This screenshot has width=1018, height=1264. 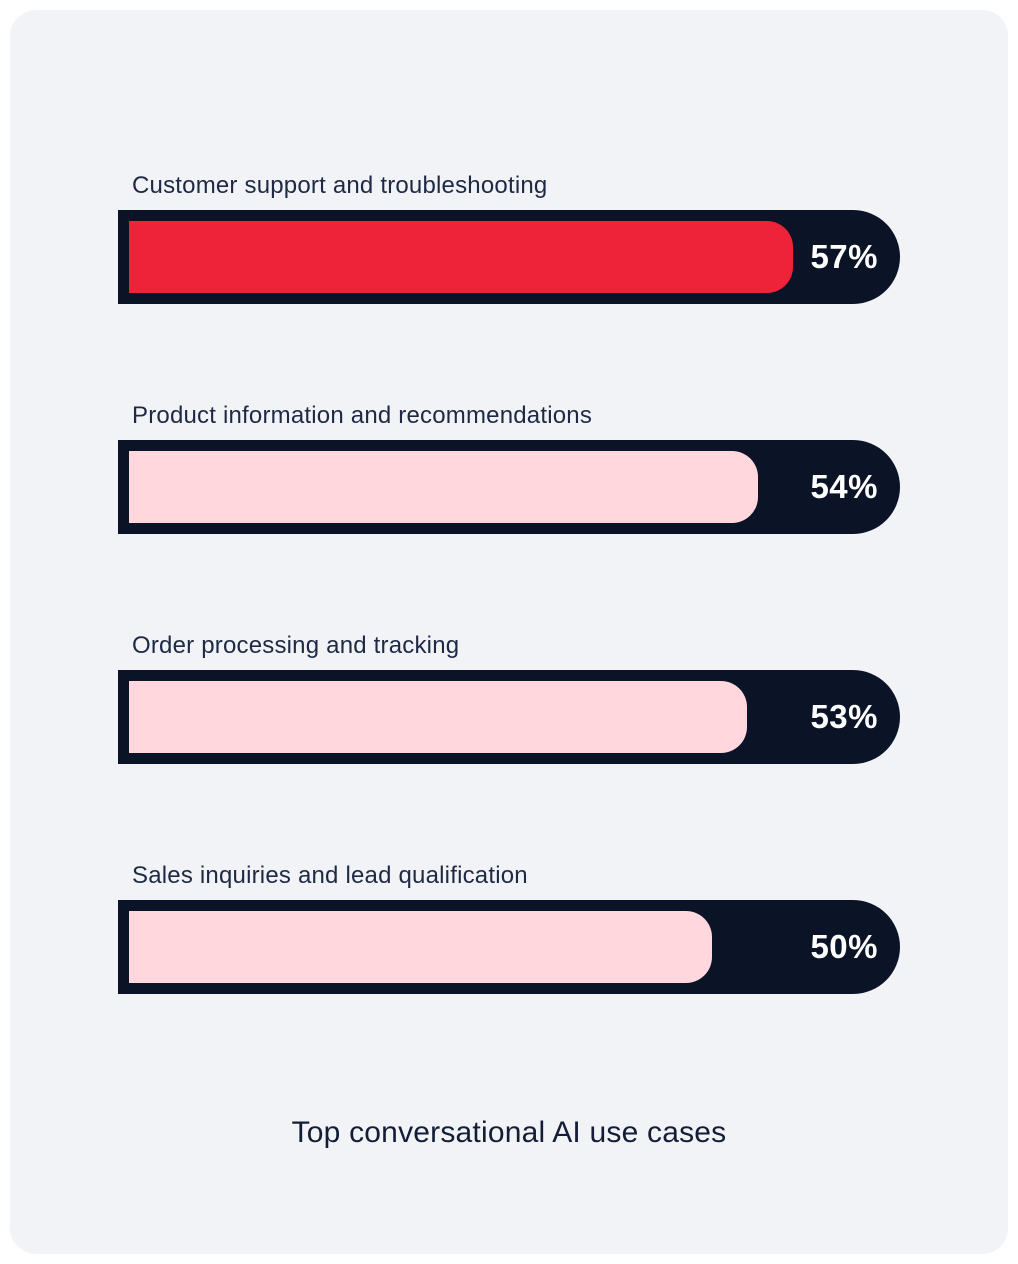 I want to click on bar-value: 53%, so click(x=844, y=716).